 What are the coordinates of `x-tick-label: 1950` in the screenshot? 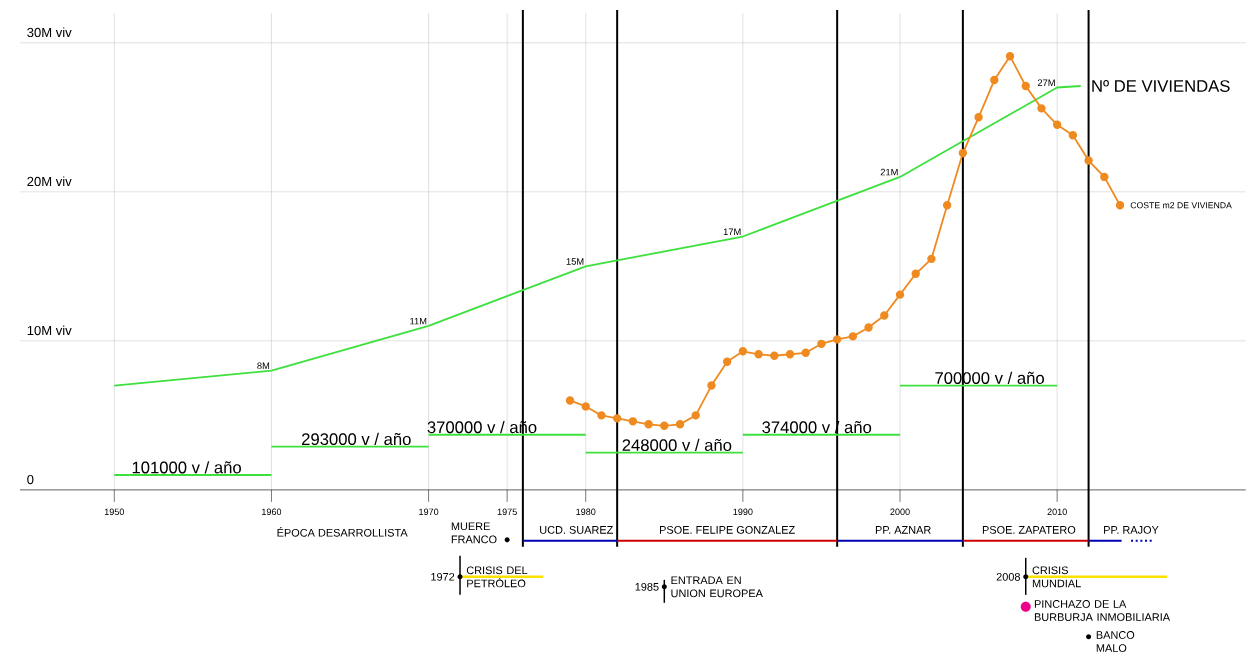 It's located at (114, 512).